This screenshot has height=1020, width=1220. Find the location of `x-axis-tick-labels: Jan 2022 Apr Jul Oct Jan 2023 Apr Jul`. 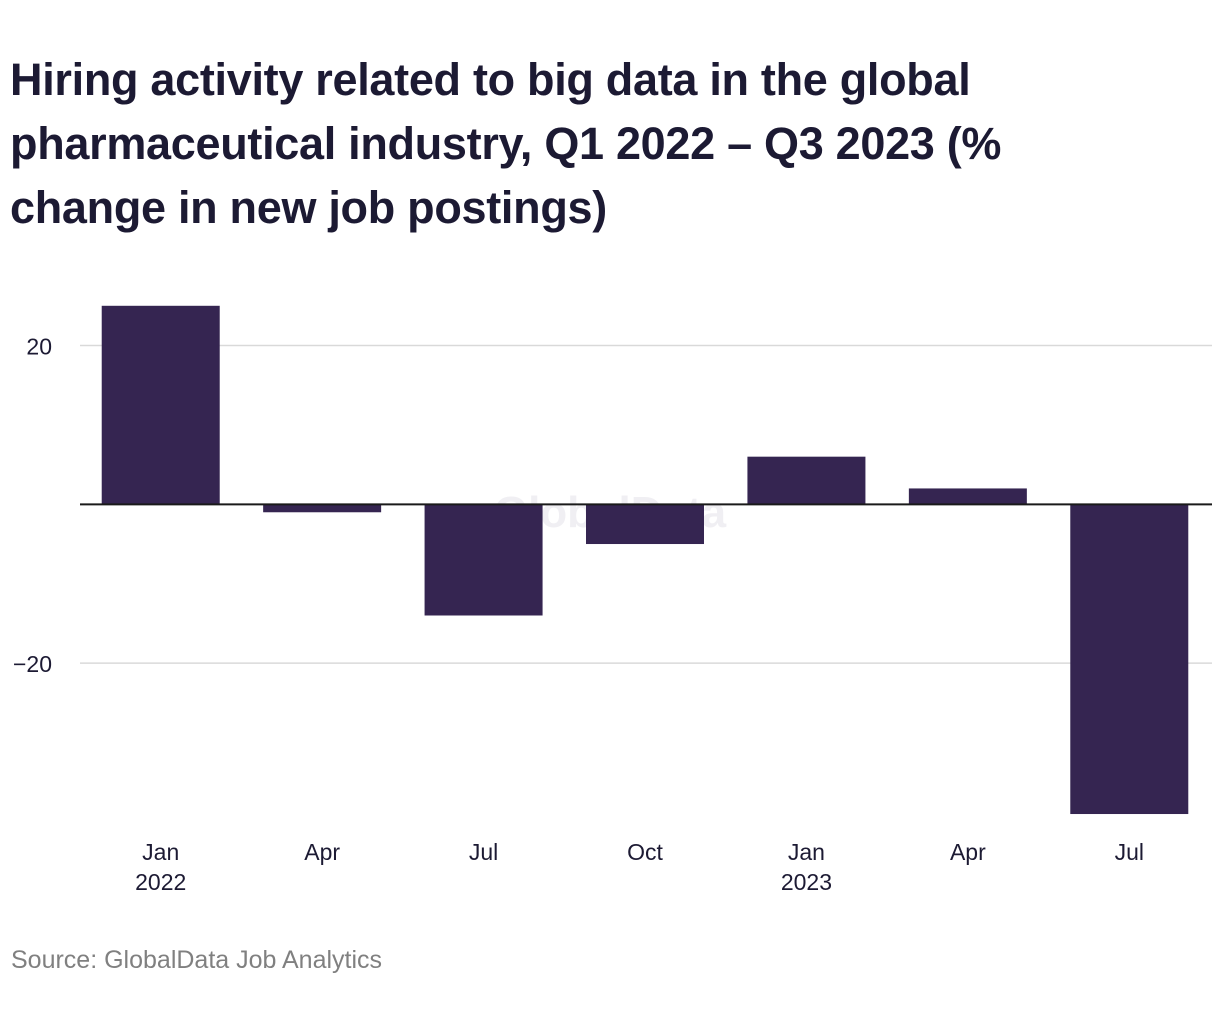

x-axis-tick-labels: Jan 2022 Apr Jul Oct Jan 2023 Apr Jul is located at coordinates (639, 867).